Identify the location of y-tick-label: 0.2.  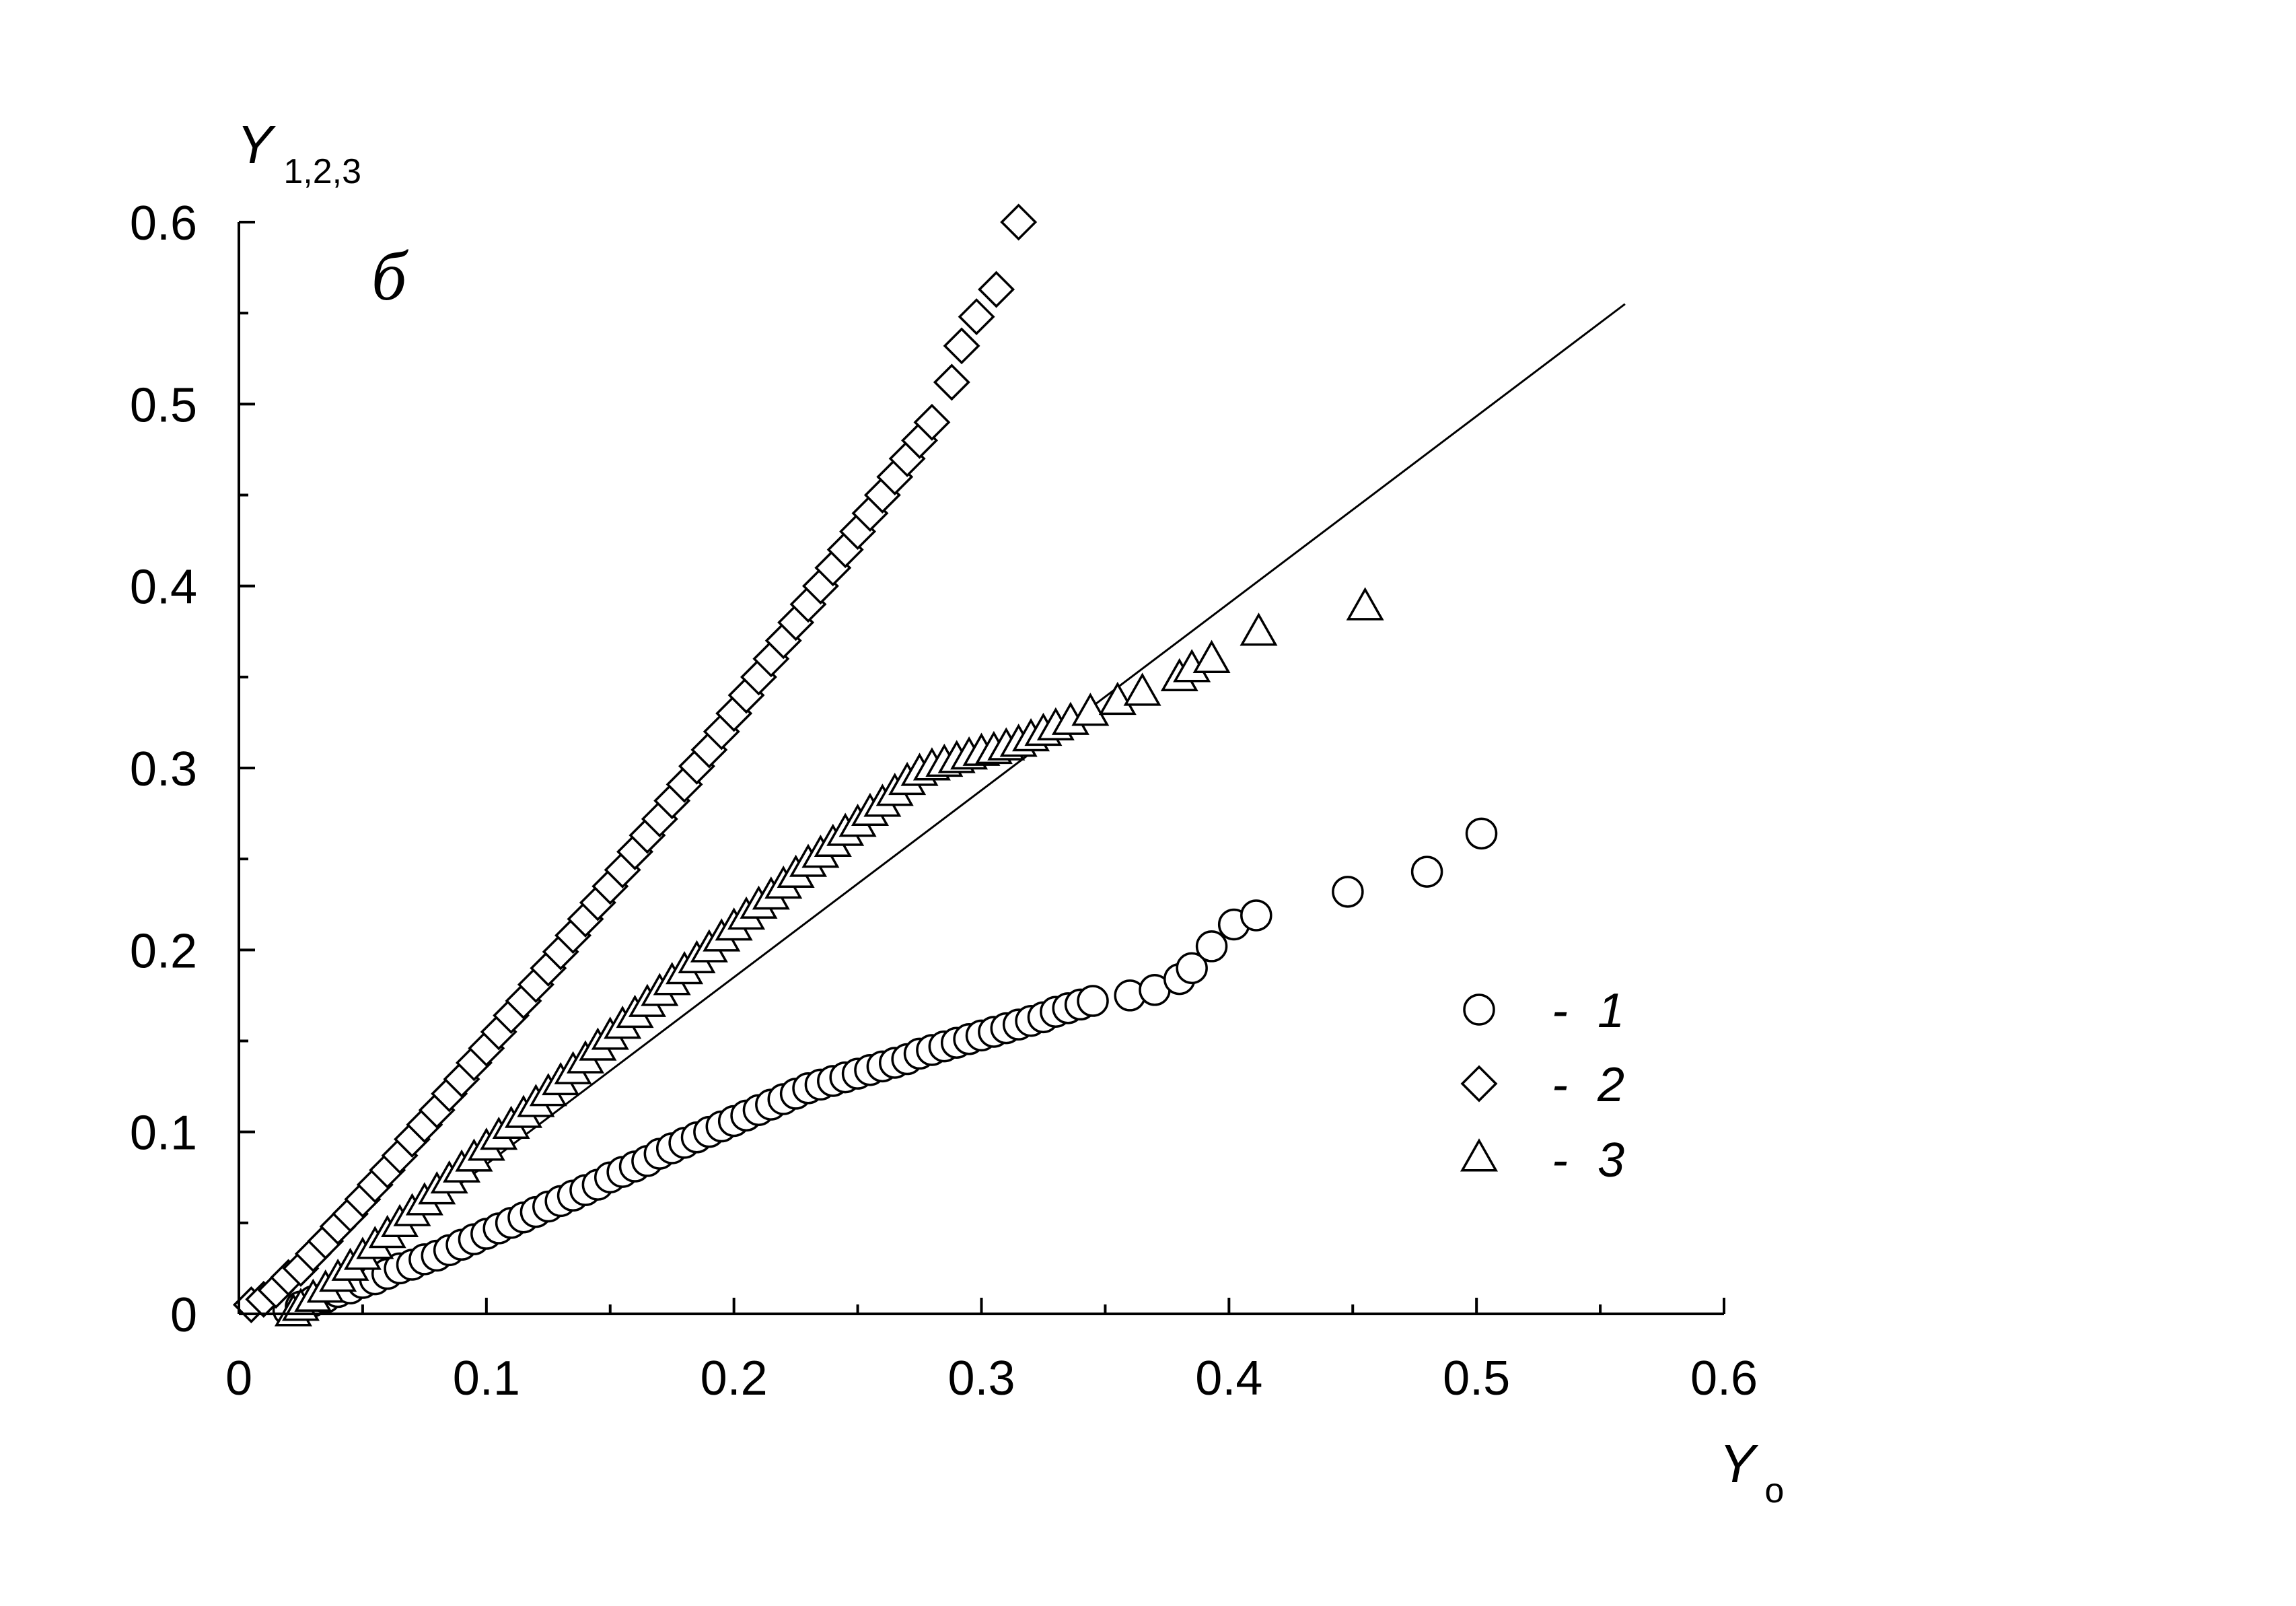
(163, 951).